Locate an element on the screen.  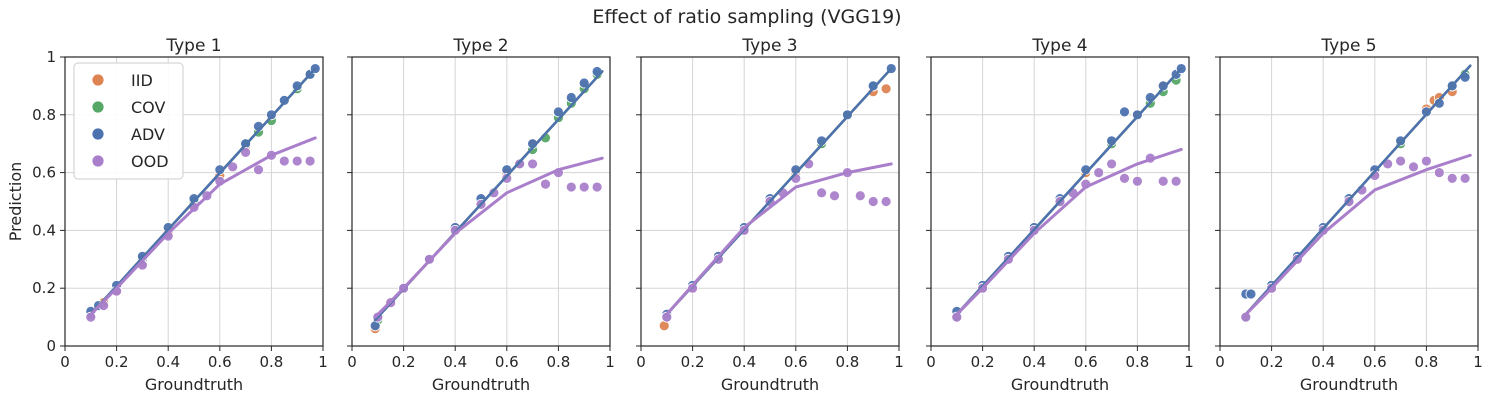
legend-label-ood: OOD is located at coordinates (150, 161).